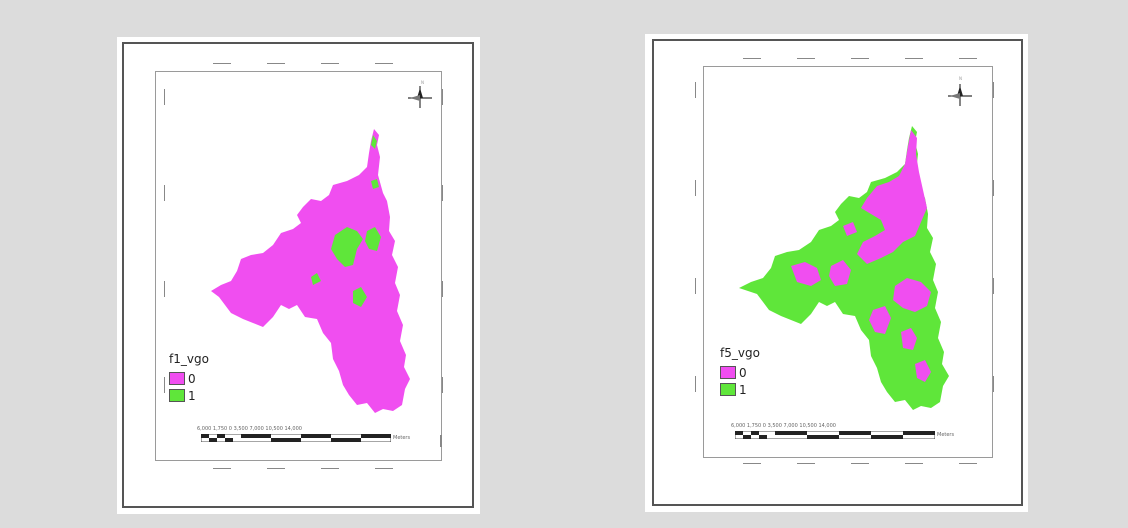 The width and height of the screenshot is (1128, 528). Describe the element at coordinates (189, 359) in the screenshot. I see `legend-title: f1_vgo` at that location.